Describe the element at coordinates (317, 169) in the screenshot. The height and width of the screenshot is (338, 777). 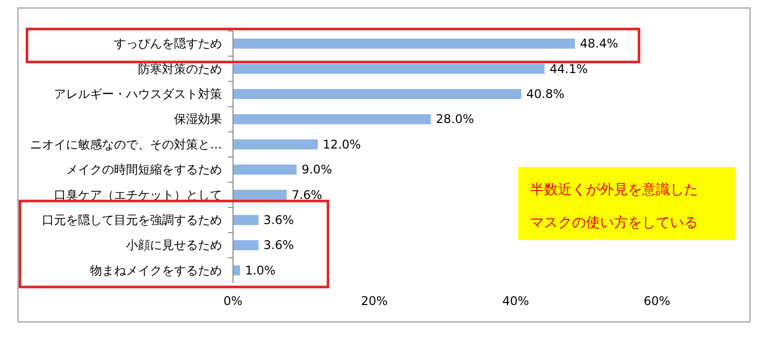
I see `data-label: 9.0%` at that location.